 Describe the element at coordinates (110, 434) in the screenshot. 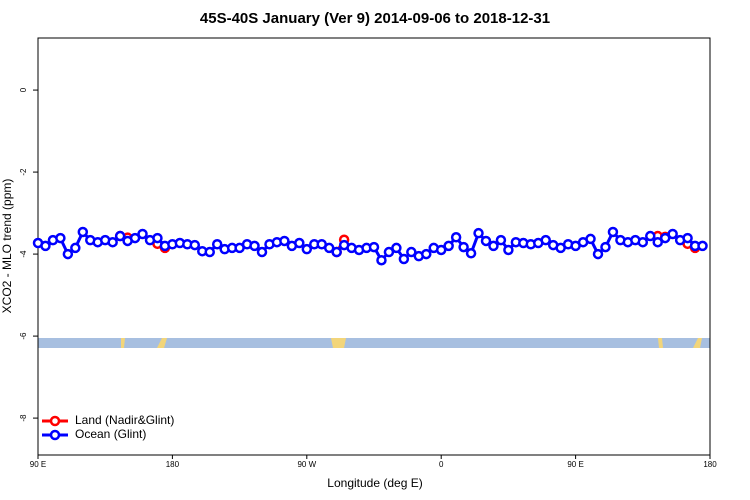

I see `legend-label: Ocean (Glint)` at that location.